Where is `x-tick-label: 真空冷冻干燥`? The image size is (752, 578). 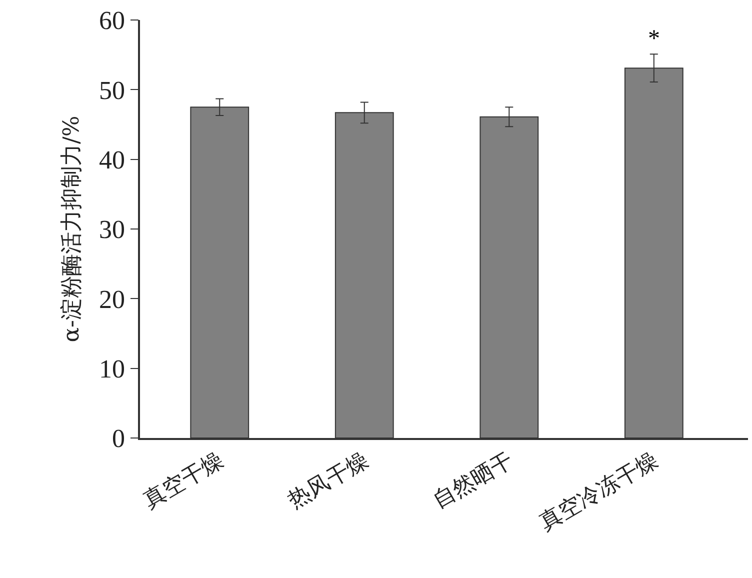 x-tick-label: 真空冷冻干燥 is located at coordinates (599, 492).